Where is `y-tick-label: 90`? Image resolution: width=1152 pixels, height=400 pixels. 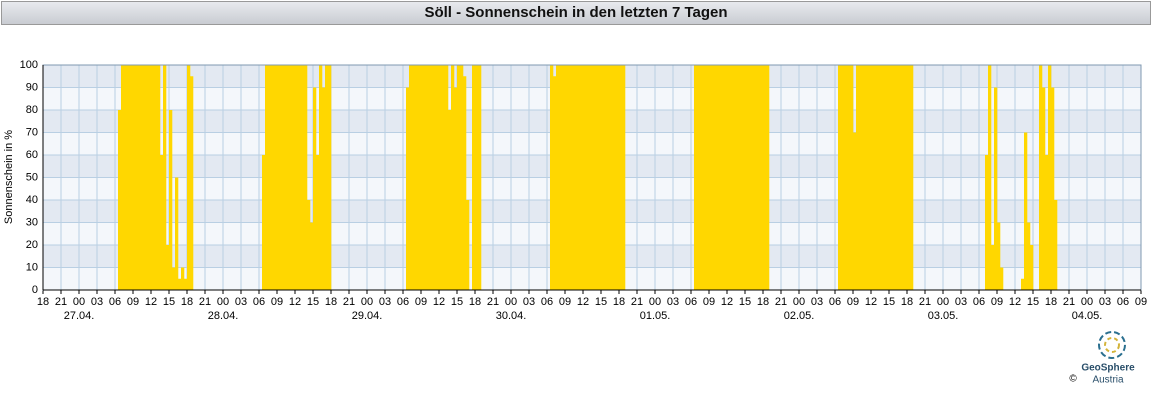 y-tick-label: 90 is located at coordinates (32, 87).